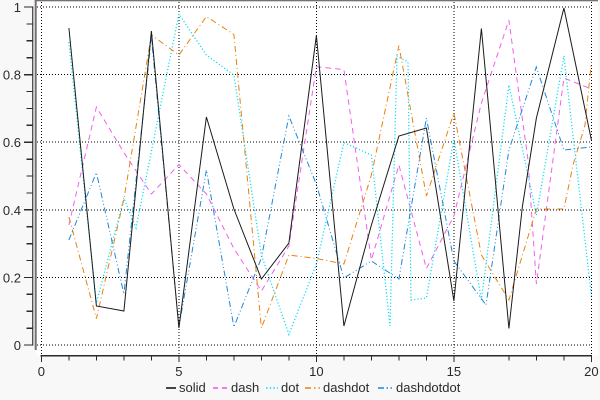 The image size is (600, 400). What do you see at coordinates (316, 371) in the screenshot?
I see `svg-text: 10` at bounding box center [316, 371].